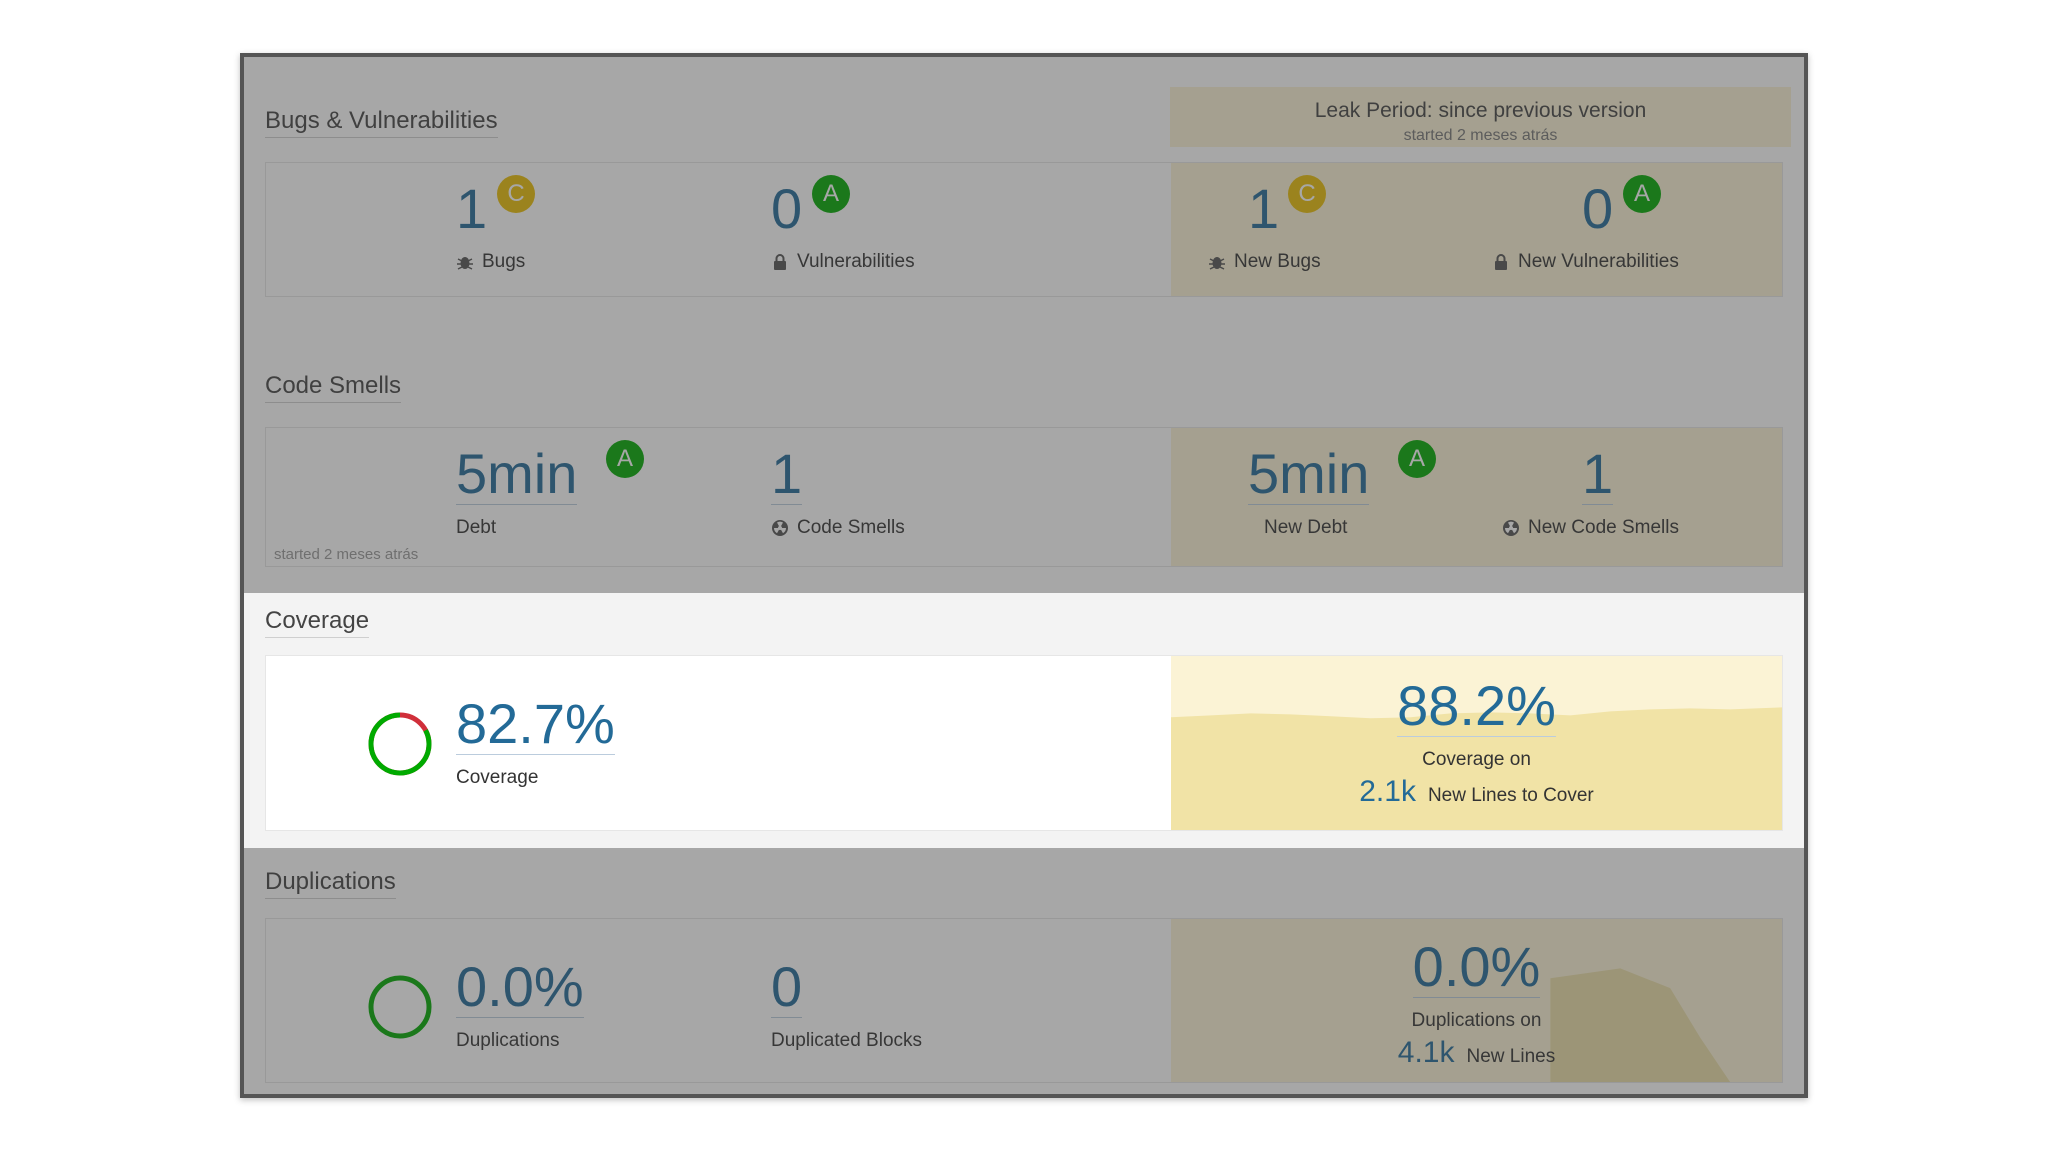 Image resolution: width=2048 pixels, height=1152 pixels. Describe the element at coordinates (1480, 135) in the screenshot. I see `leak-period-started: started 2 meses atrás` at that location.